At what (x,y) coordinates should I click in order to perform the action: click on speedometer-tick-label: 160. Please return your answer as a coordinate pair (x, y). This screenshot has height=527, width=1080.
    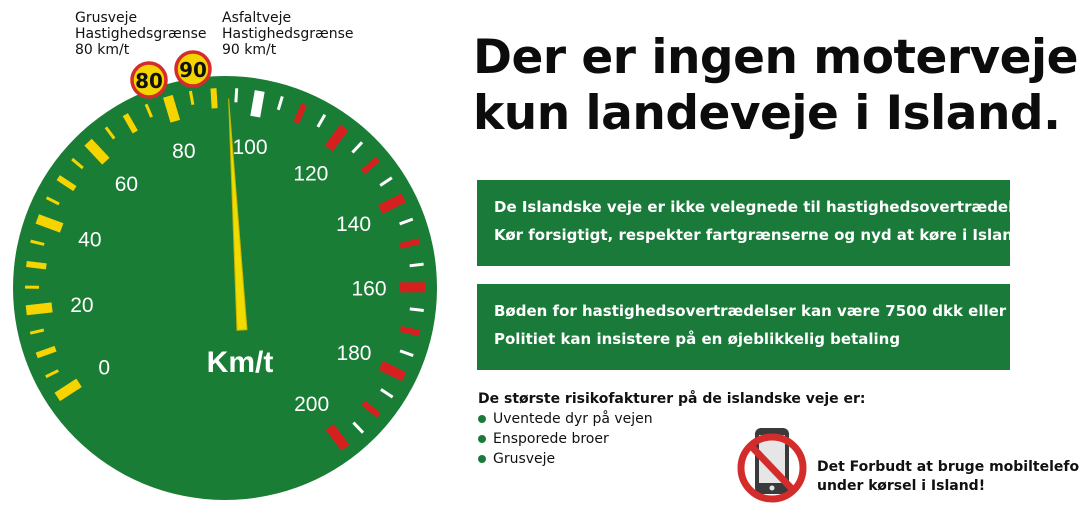
    Looking at the image, I should click on (368, 288).